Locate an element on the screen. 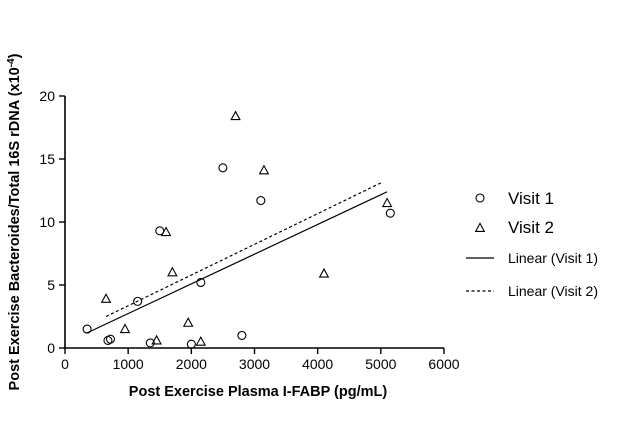 The height and width of the screenshot is (435, 626). y-tick-label: 5 is located at coordinates (51, 285).